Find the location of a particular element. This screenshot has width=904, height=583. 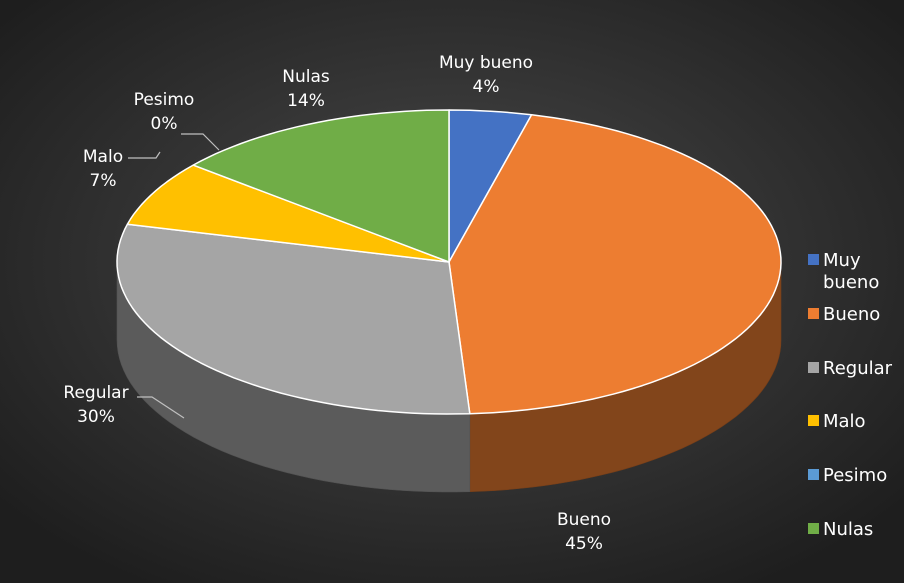

legend-label-line: Muy is located at coordinates (842, 260).